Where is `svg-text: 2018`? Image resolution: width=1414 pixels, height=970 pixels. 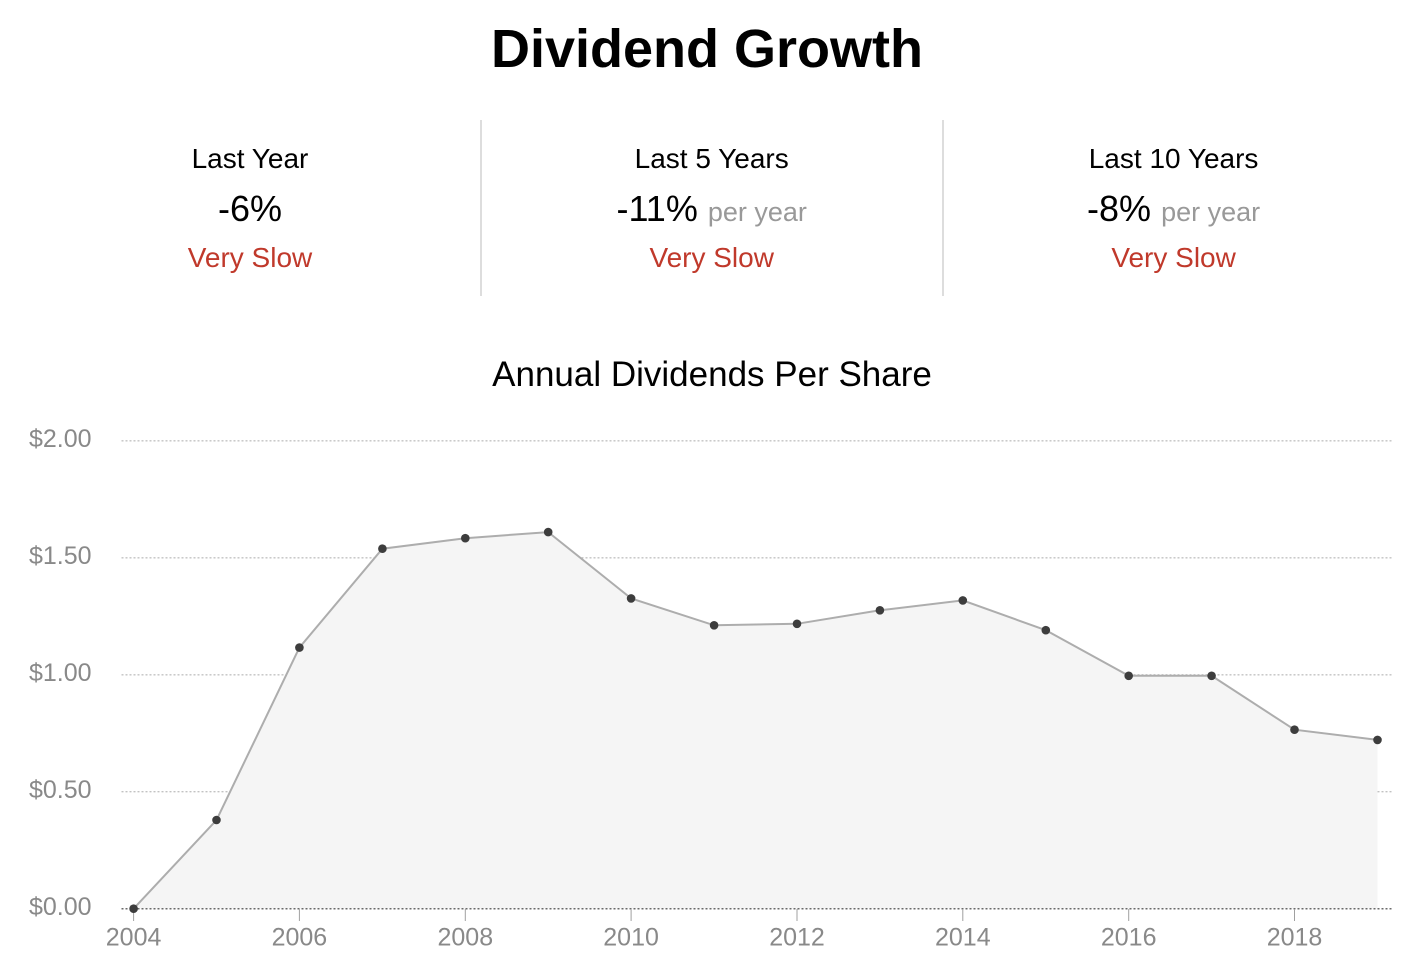 svg-text: 2018 is located at coordinates (1295, 938).